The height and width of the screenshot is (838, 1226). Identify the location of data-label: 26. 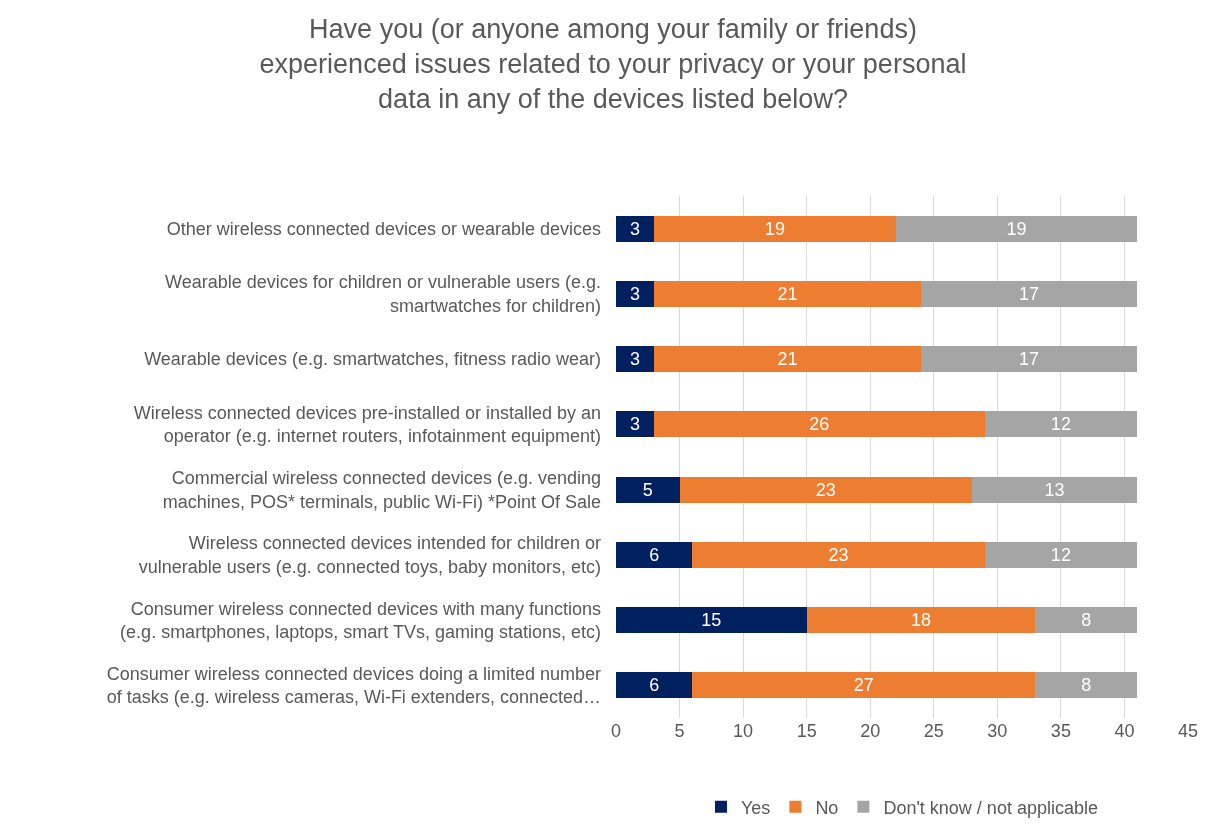
(819, 424).